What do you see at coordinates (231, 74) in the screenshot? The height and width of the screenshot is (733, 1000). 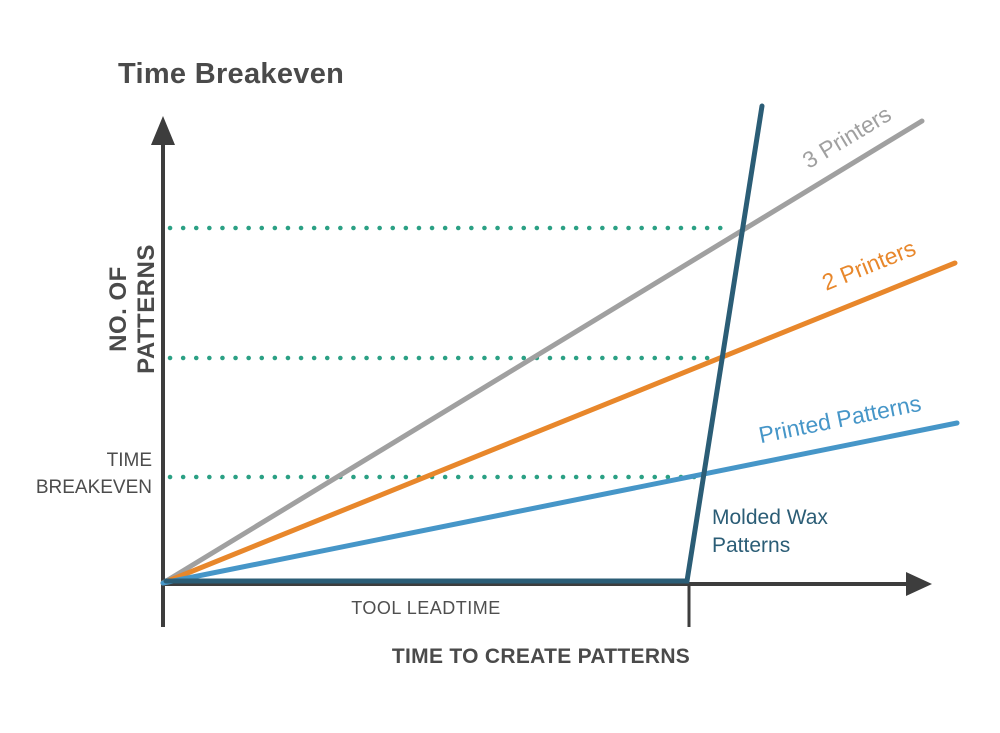 I see `chart-title: Time Breakeven` at bounding box center [231, 74].